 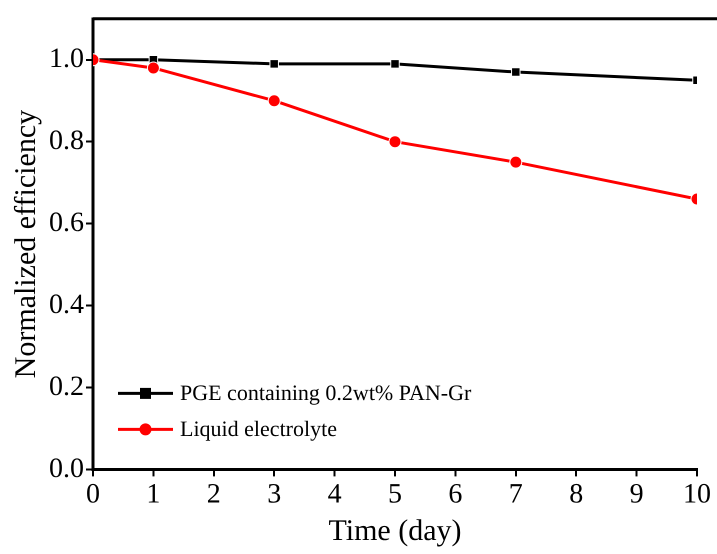 I want to click on x-axis-title: Time (day), so click(x=395, y=530).